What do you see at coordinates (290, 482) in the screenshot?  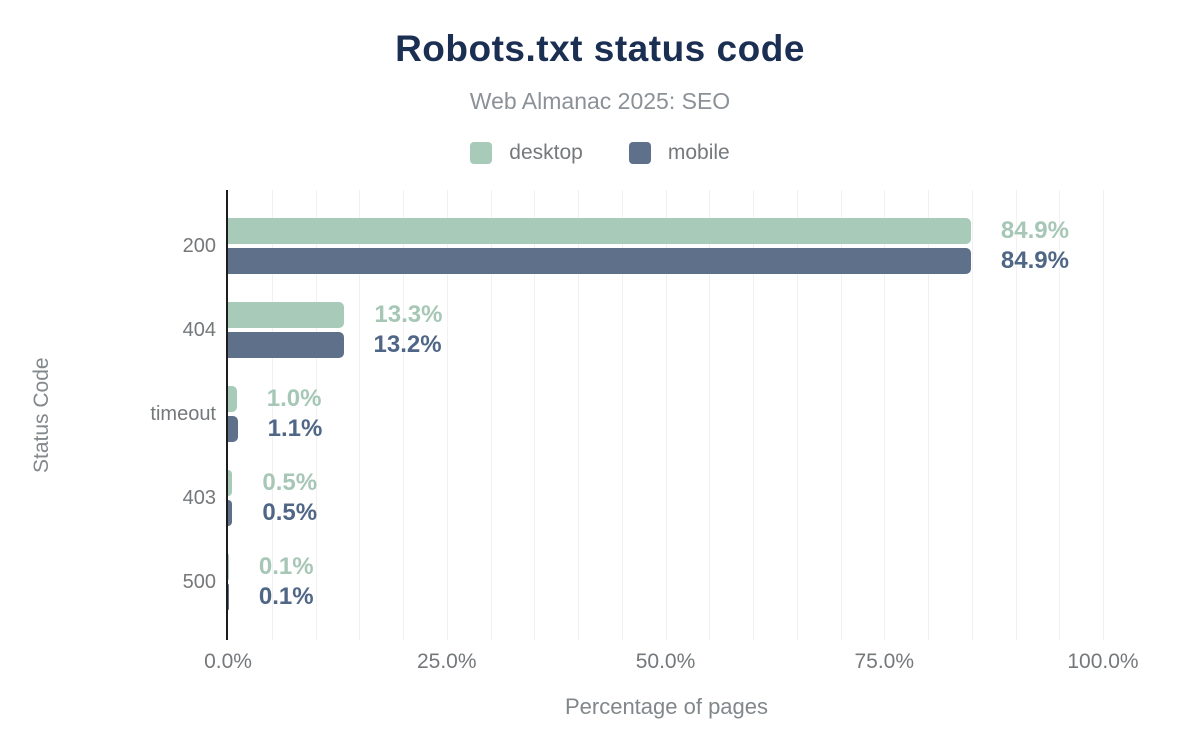 I see `desktop-value-label-403: 0.5%` at bounding box center [290, 482].